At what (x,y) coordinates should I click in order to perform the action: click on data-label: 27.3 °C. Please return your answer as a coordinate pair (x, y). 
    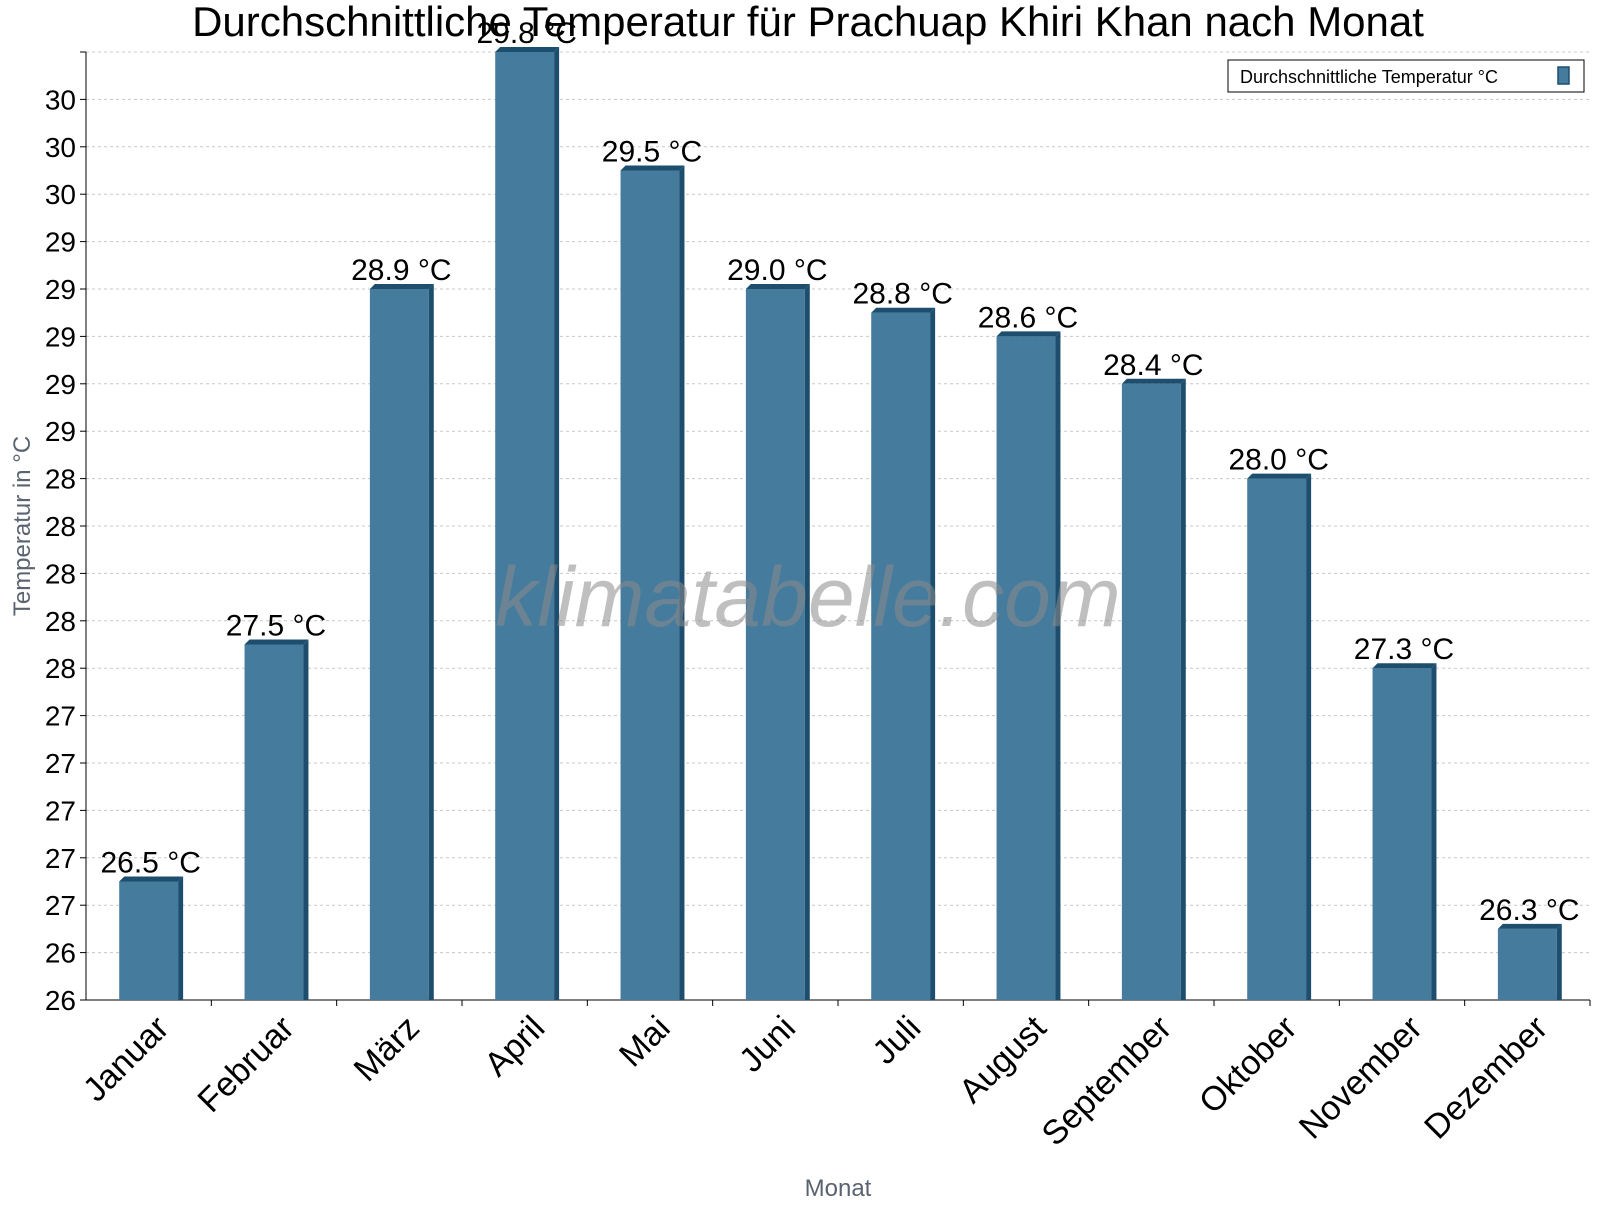
    Looking at the image, I should click on (1404, 649).